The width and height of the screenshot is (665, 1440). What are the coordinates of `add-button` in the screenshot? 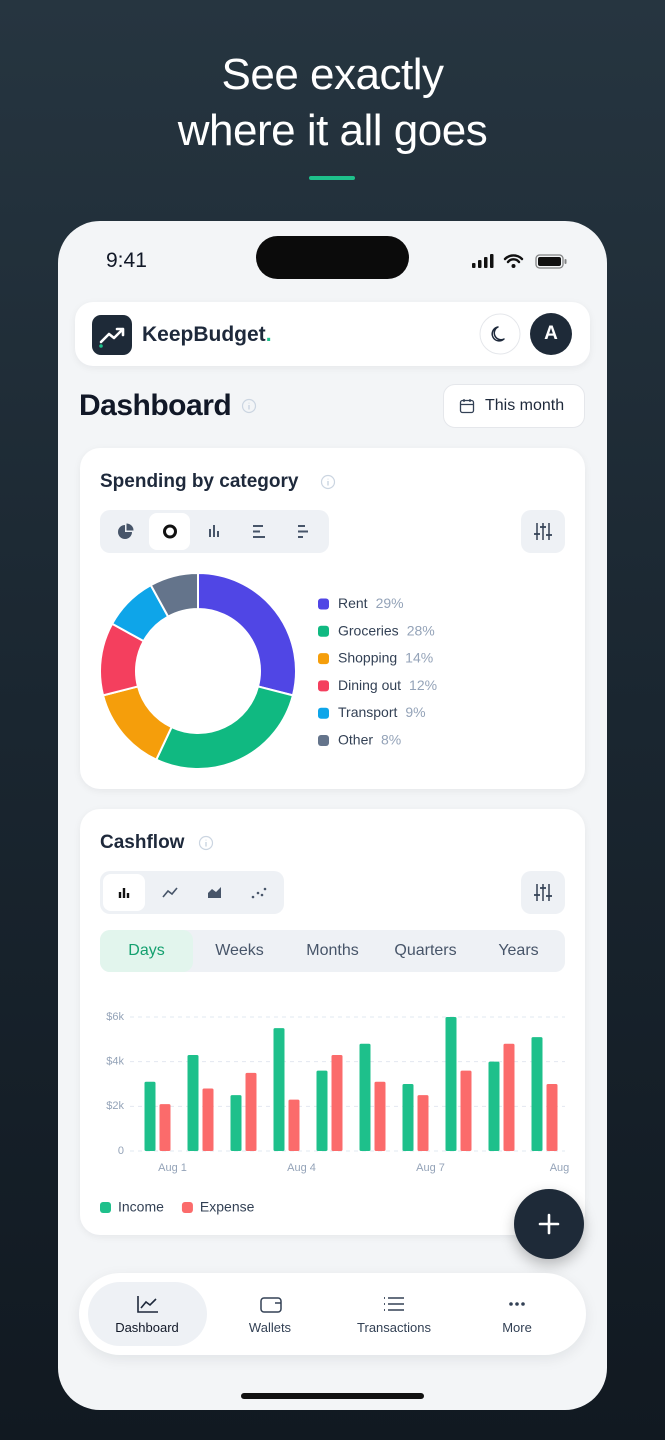 It's located at (549, 1224).